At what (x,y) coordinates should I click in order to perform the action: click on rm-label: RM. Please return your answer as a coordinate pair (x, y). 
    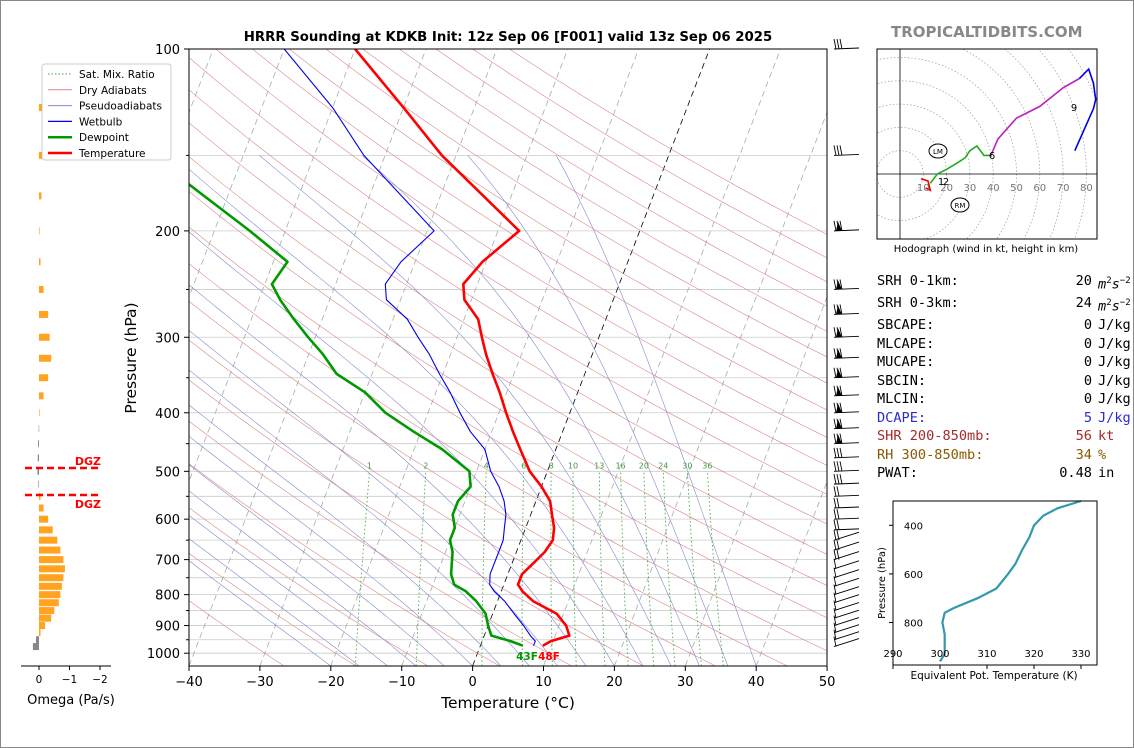
    Looking at the image, I should click on (960, 206).